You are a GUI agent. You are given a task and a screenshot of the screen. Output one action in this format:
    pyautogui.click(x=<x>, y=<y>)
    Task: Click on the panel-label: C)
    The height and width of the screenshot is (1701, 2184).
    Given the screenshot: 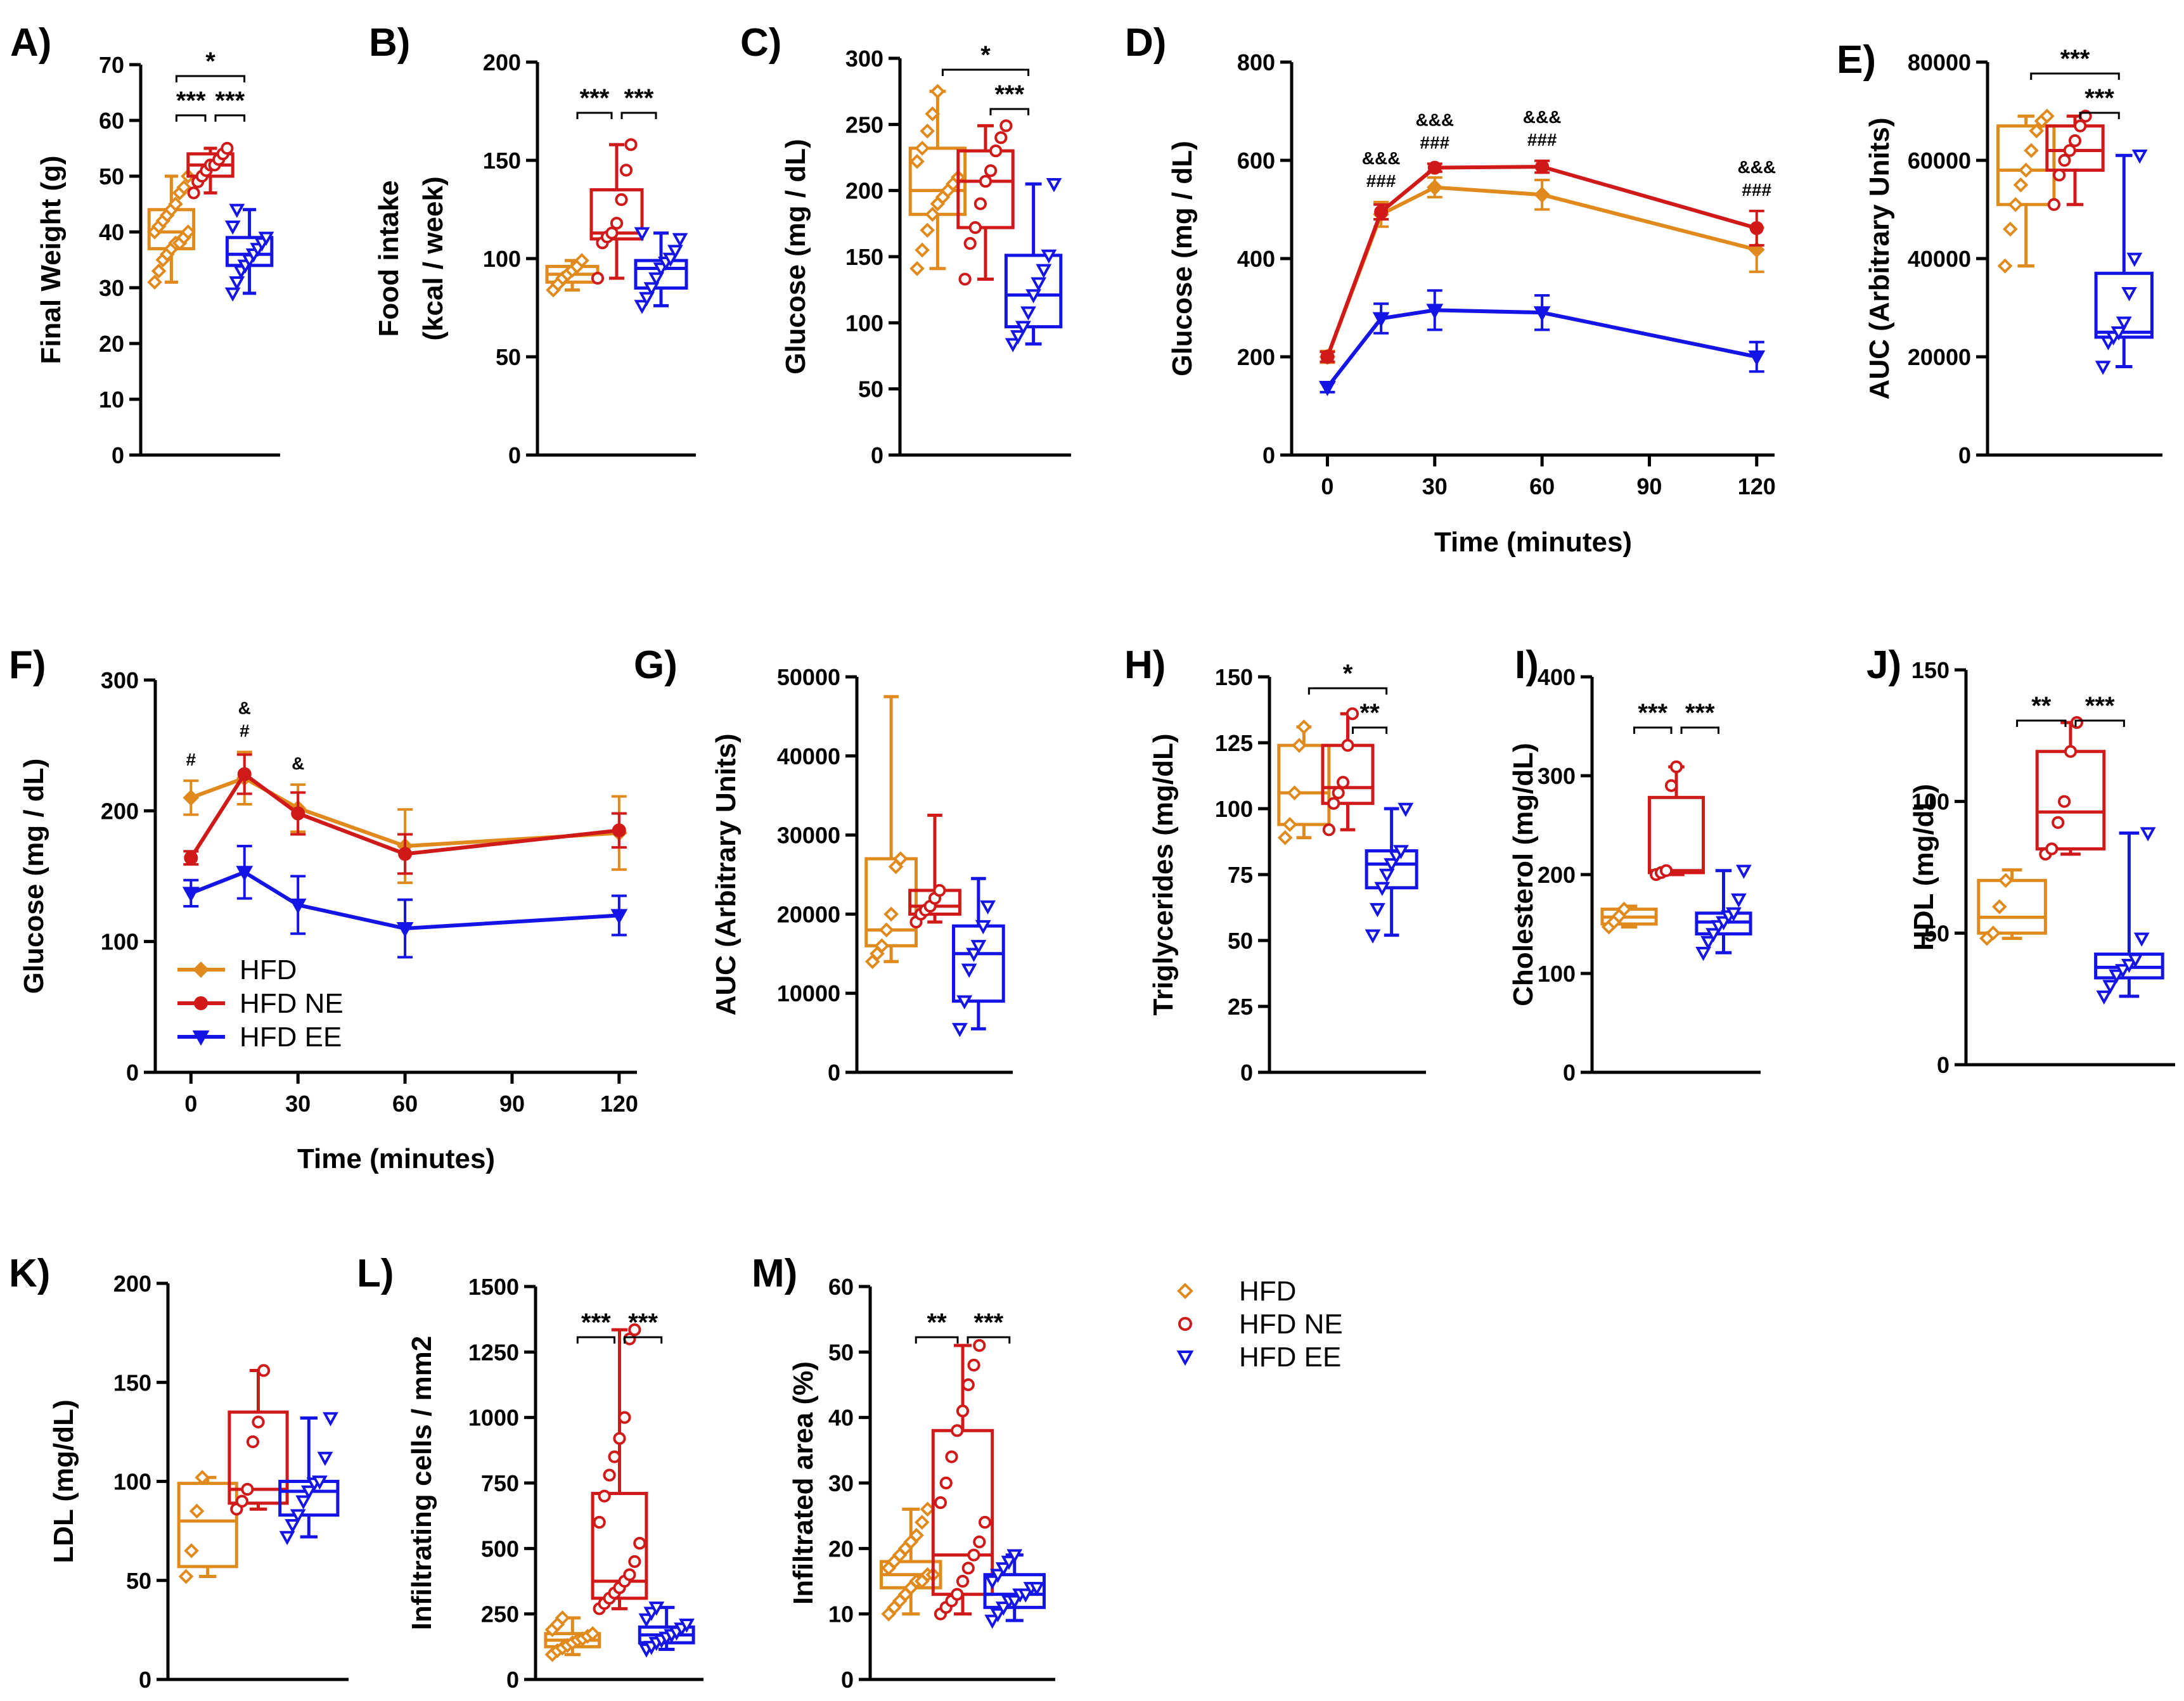 What is the action you would take?
    pyautogui.click(x=760, y=43)
    